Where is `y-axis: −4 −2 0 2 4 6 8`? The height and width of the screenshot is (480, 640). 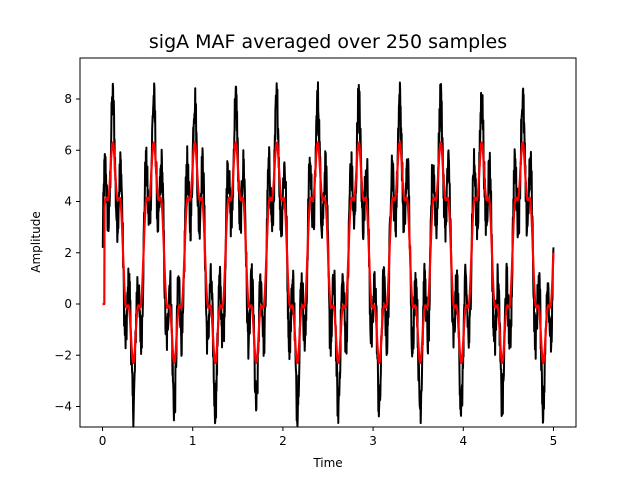 y-axis: −4 −2 0 2 4 6 8 is located at coordinates (67, 253).